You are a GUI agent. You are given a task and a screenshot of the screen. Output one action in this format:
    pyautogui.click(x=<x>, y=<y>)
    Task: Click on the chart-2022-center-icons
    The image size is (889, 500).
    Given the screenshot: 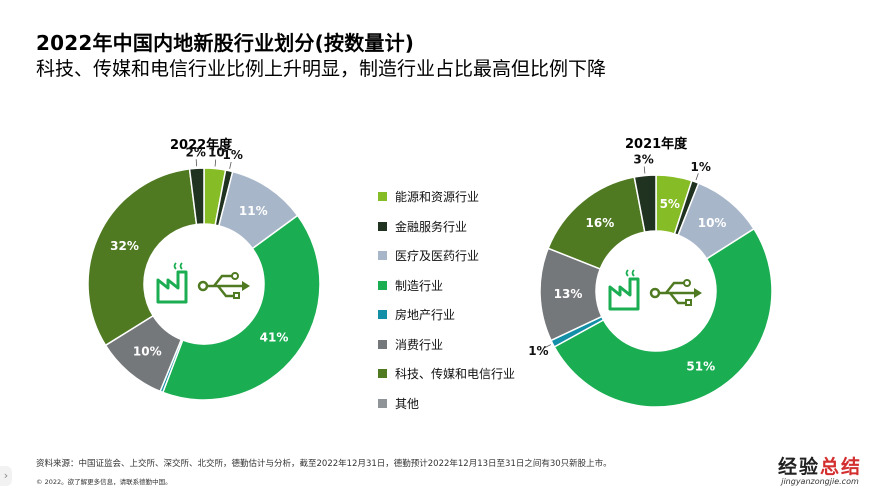 What is the action you would take?
    pyautogui.click(x=203, y=283)
    